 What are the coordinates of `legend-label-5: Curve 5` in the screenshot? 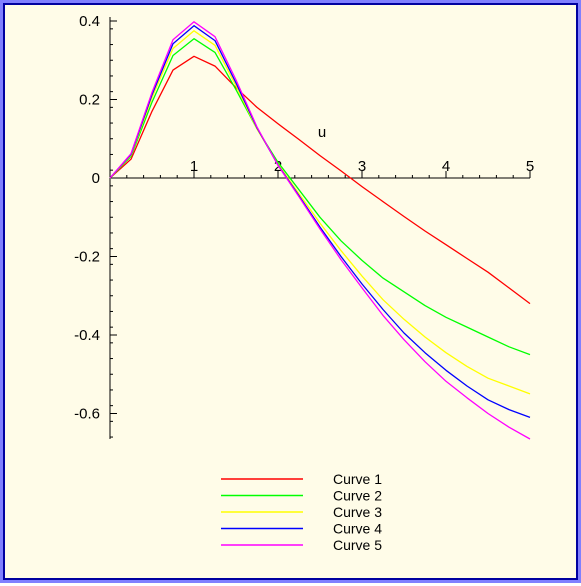 It's located at (357, 545).